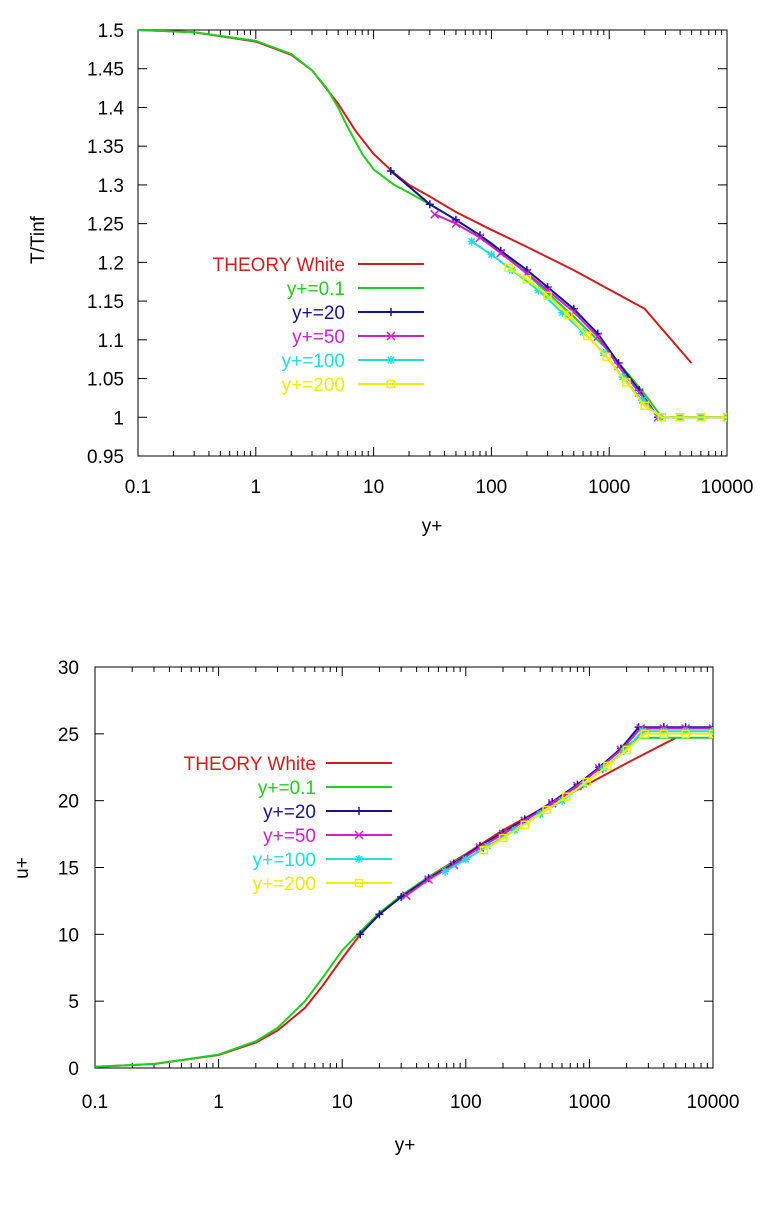 The image size is (768, 1209). Describe the element at coordinates (105, 147) in the screenshot. I see `y-tick-label: 1.35` at that location.